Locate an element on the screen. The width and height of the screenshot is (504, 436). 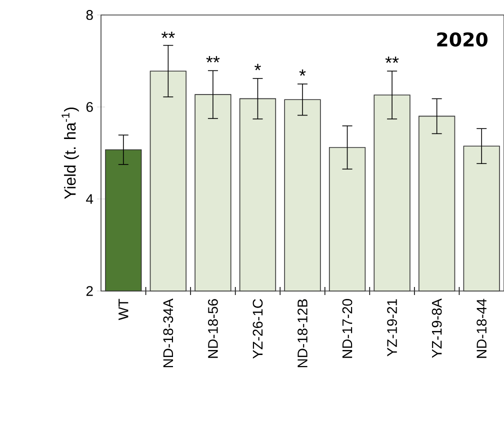
x-tick-label: YZ-26-1C is located at coordinates (257, 329).